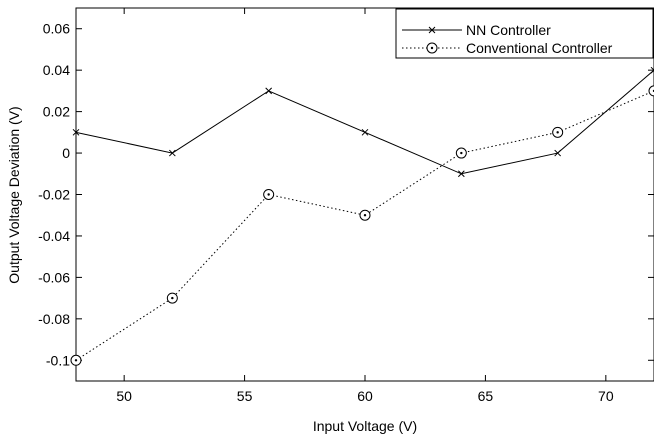 The image size is (654, 438). Describe the element at coordinates (432, 30) in the screenshot. I see `legend-nn-marker` at that location.